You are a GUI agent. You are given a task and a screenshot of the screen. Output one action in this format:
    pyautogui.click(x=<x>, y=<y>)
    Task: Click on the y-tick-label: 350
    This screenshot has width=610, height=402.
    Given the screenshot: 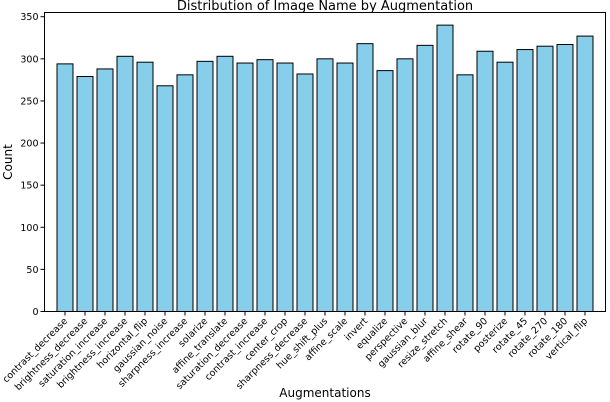 What is the action you would take?
    pyautogui.click(x=29, y=17)
    